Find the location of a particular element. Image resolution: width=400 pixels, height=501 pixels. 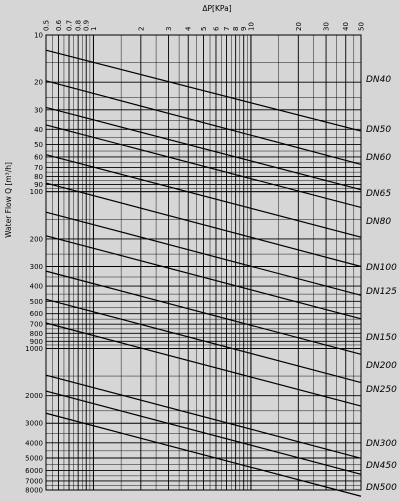

left-axis-label: Water Flow Q [m³/h] is located at coordinates (8, 200).